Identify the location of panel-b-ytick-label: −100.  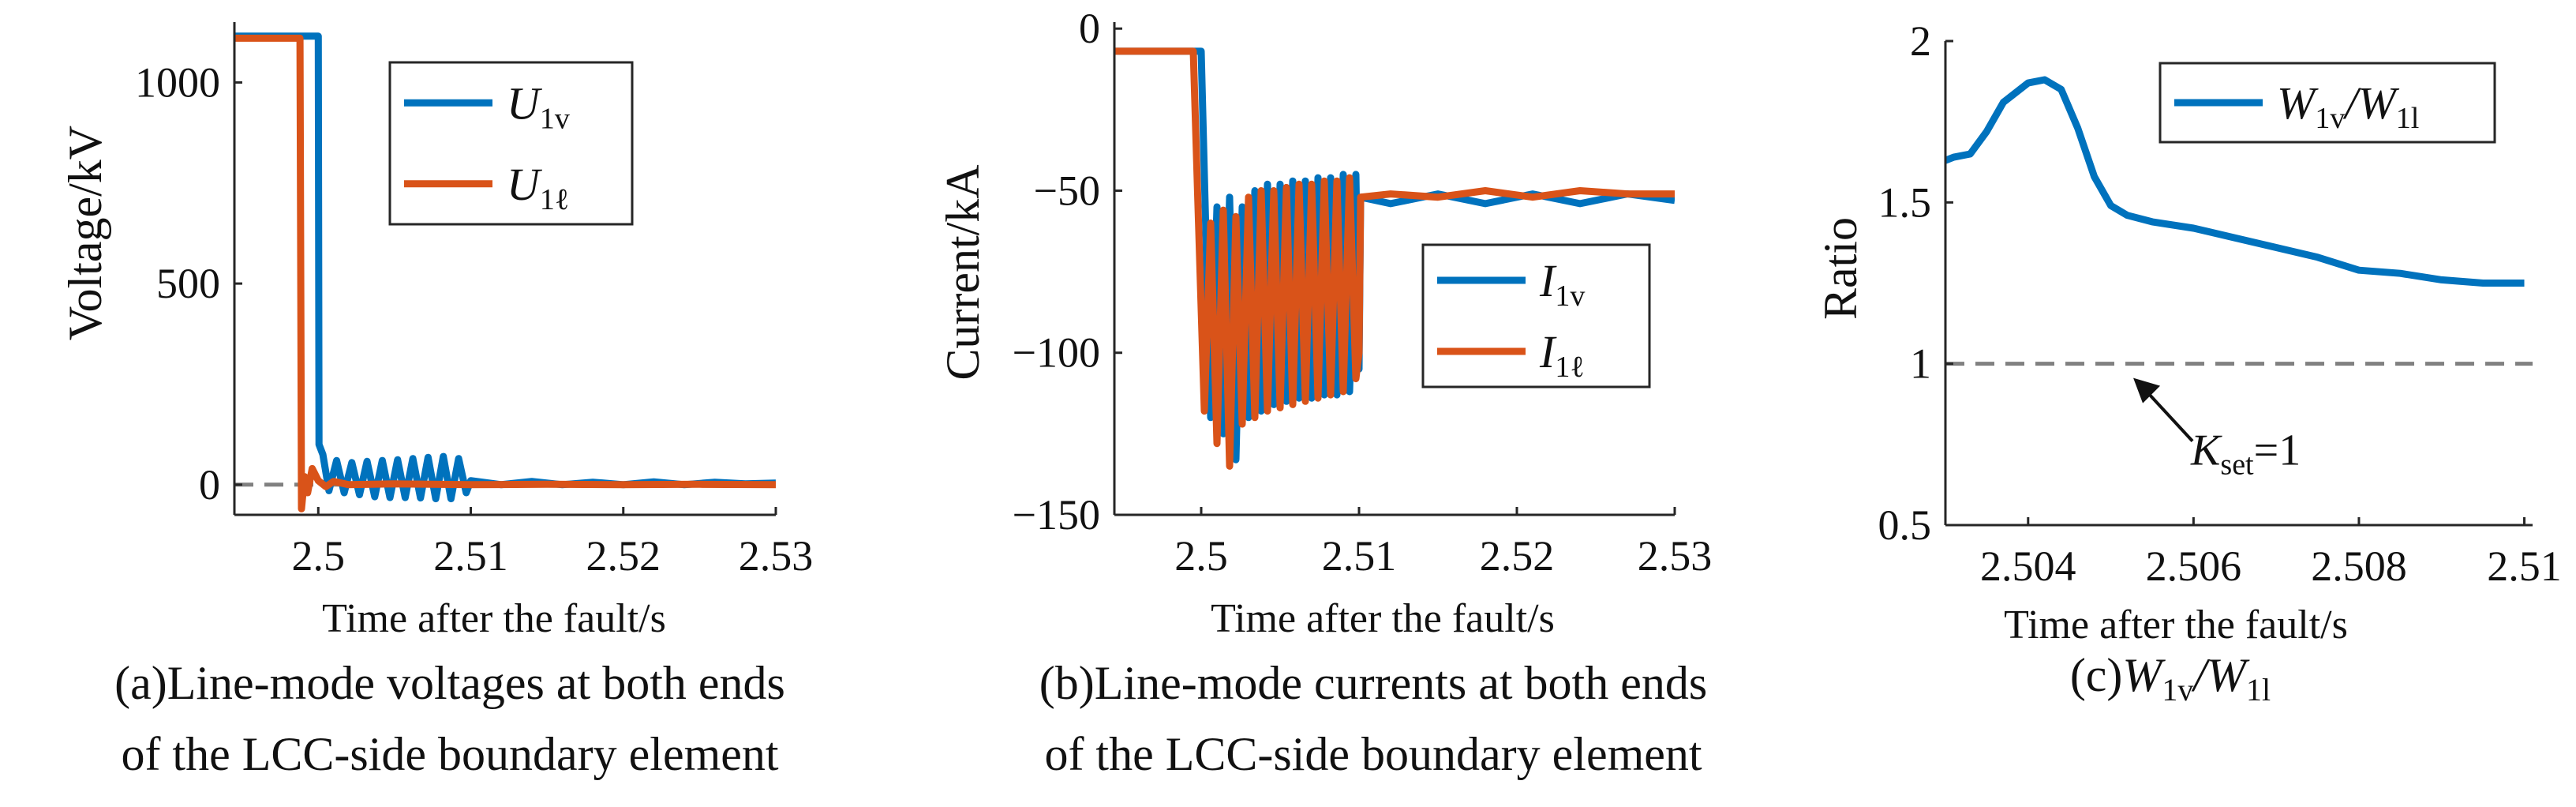
(1056, 353).